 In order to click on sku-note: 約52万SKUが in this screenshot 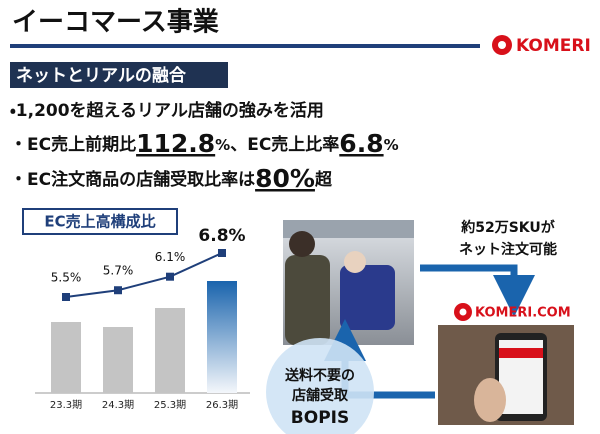, I will do `click(508, 227)`.